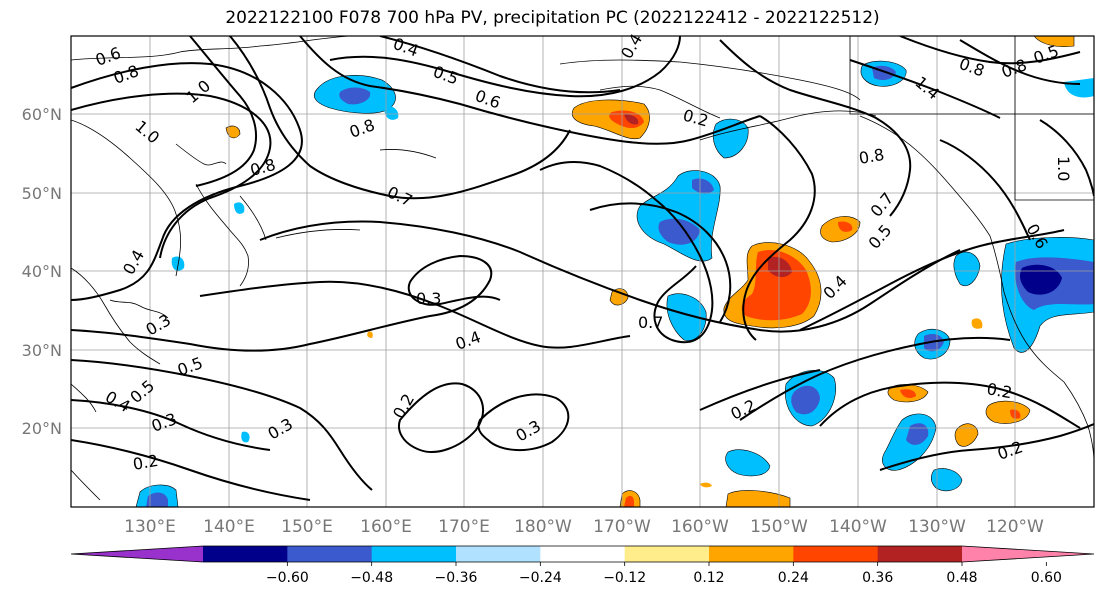  Describe the element at coordinates (42, 428) in the screenshot. I see `lat-label: 20°N` at that location.